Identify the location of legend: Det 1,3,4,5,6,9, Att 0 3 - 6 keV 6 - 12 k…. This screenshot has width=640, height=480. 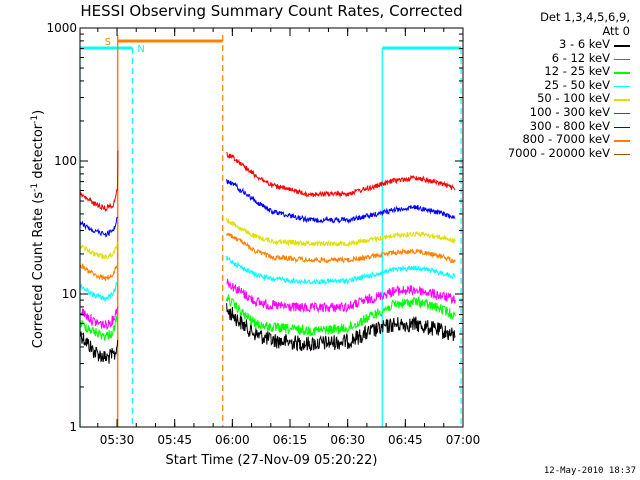
(558, 85).